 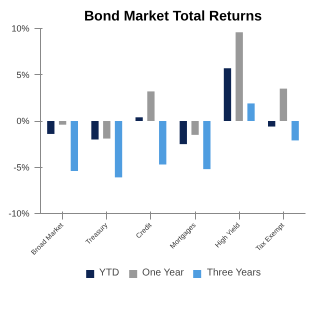 I want to click on y-tick-label: -10%, so click(x=19, y=213).